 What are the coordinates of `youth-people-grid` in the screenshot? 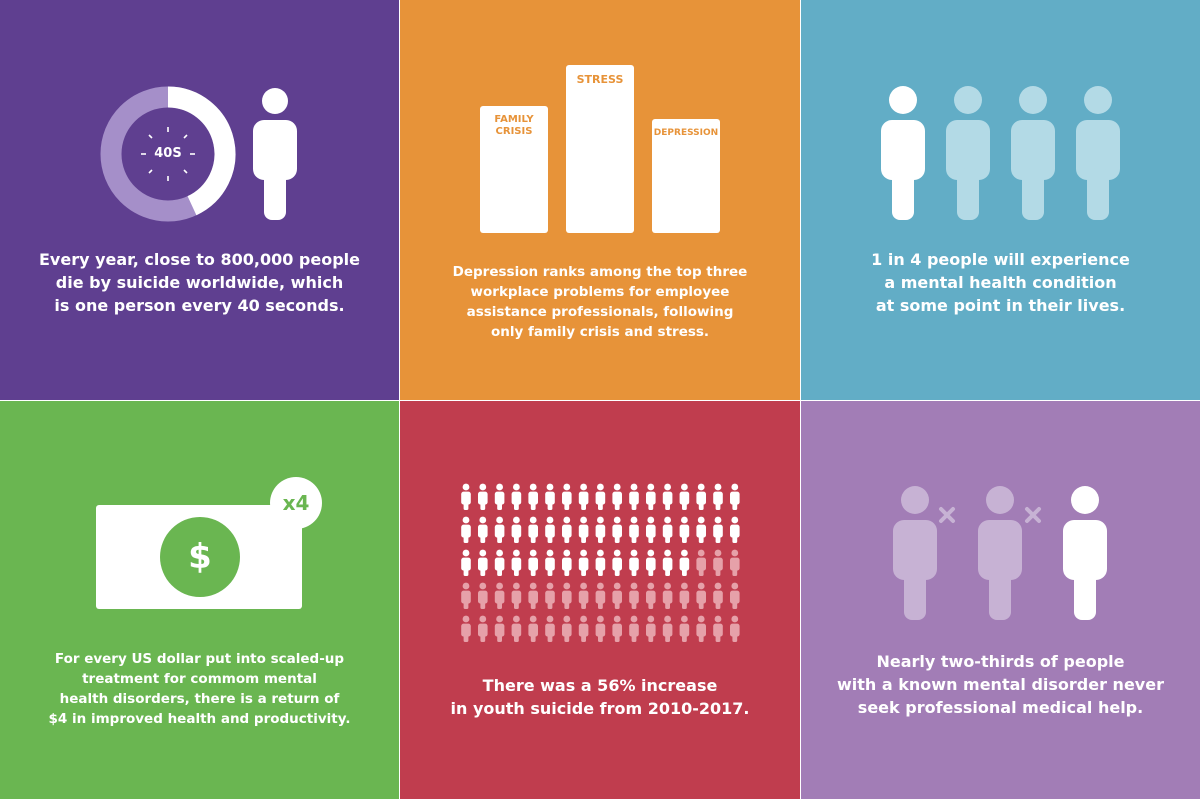 It's located at (600, 562).